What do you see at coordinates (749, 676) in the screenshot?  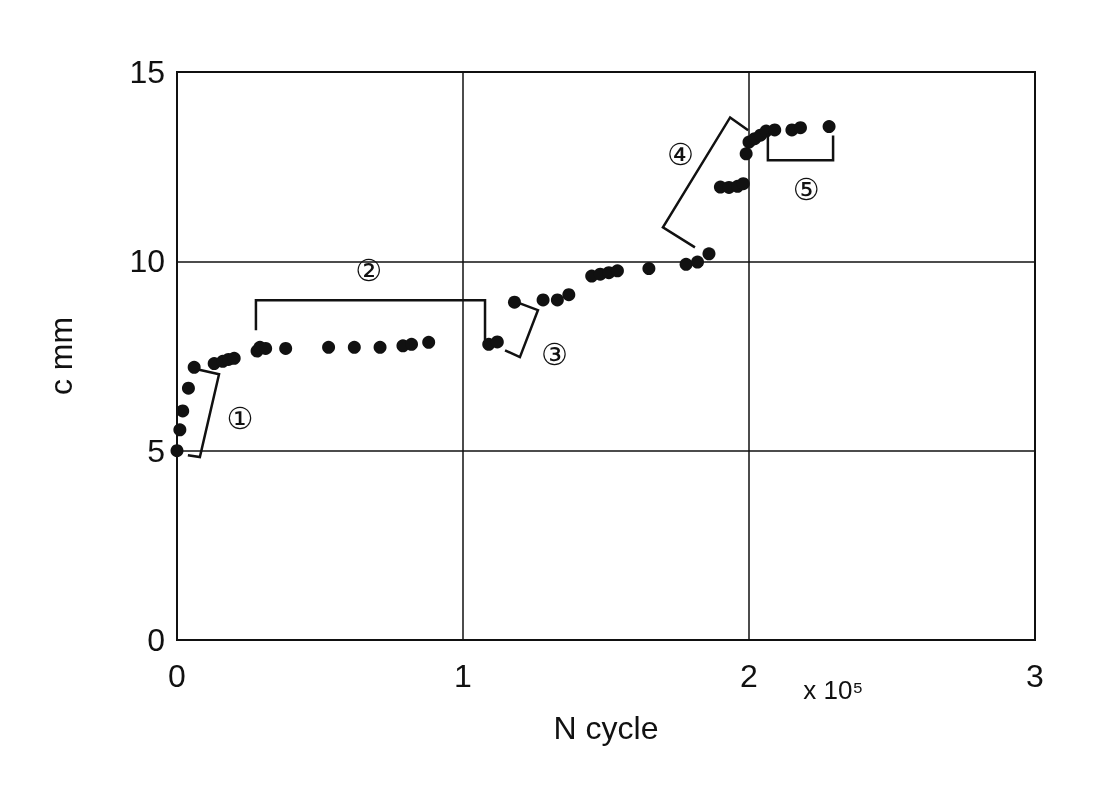 I see `x-tick-label: 2` at bounding box center [749, 676].